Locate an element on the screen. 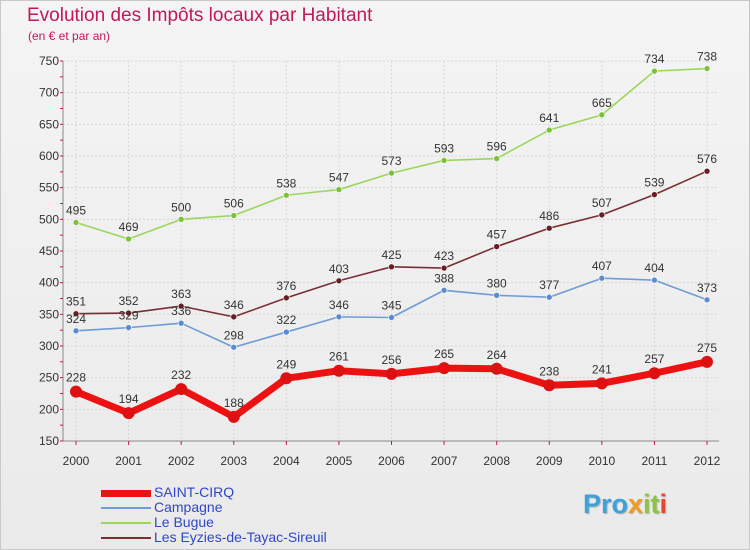 This screenshot has height=550, width=750. data-label: 506 is located at coordinates (234, 204).